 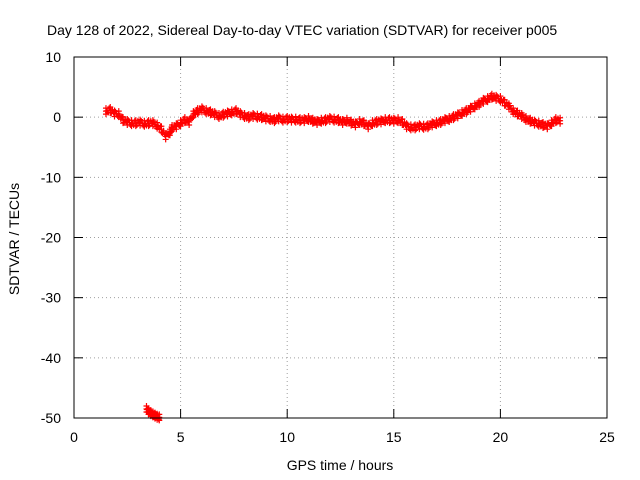 I want to click on x-tick-label: 5, so click(x=181, y=437).